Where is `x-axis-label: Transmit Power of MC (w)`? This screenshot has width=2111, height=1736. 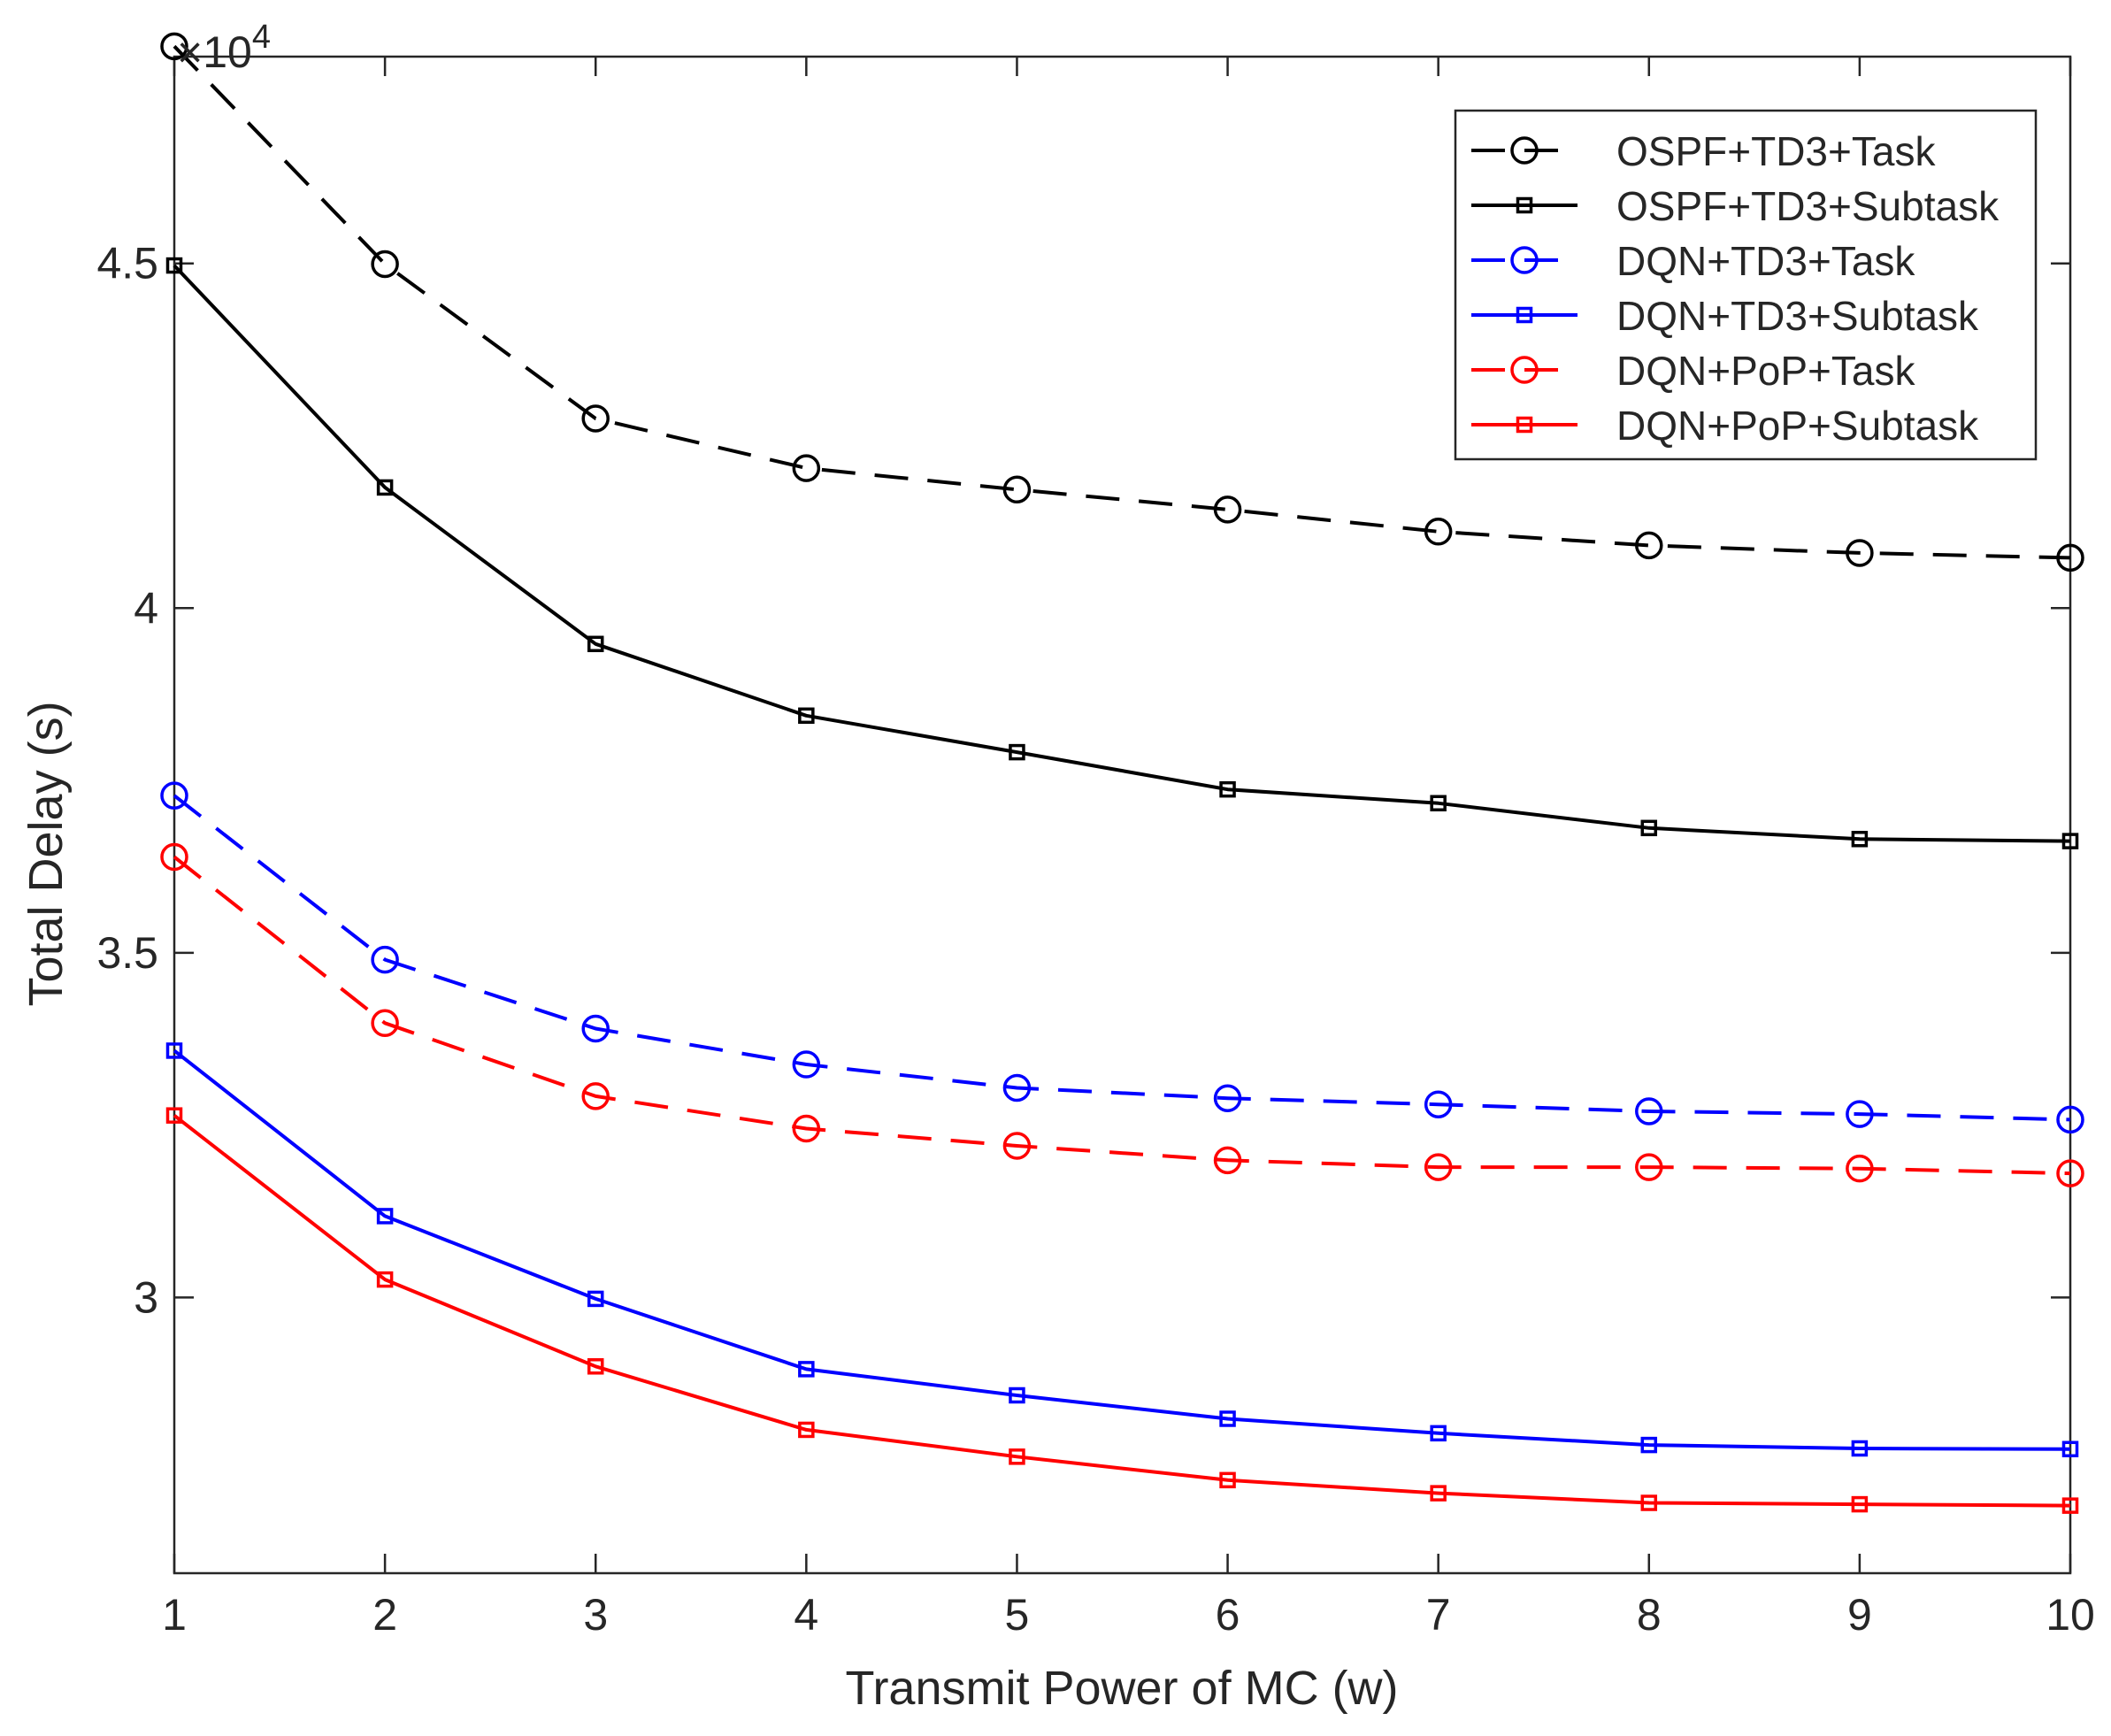 x-axis-label: Transmit Power of MC (w) is located at coordinates (1121, 1689).